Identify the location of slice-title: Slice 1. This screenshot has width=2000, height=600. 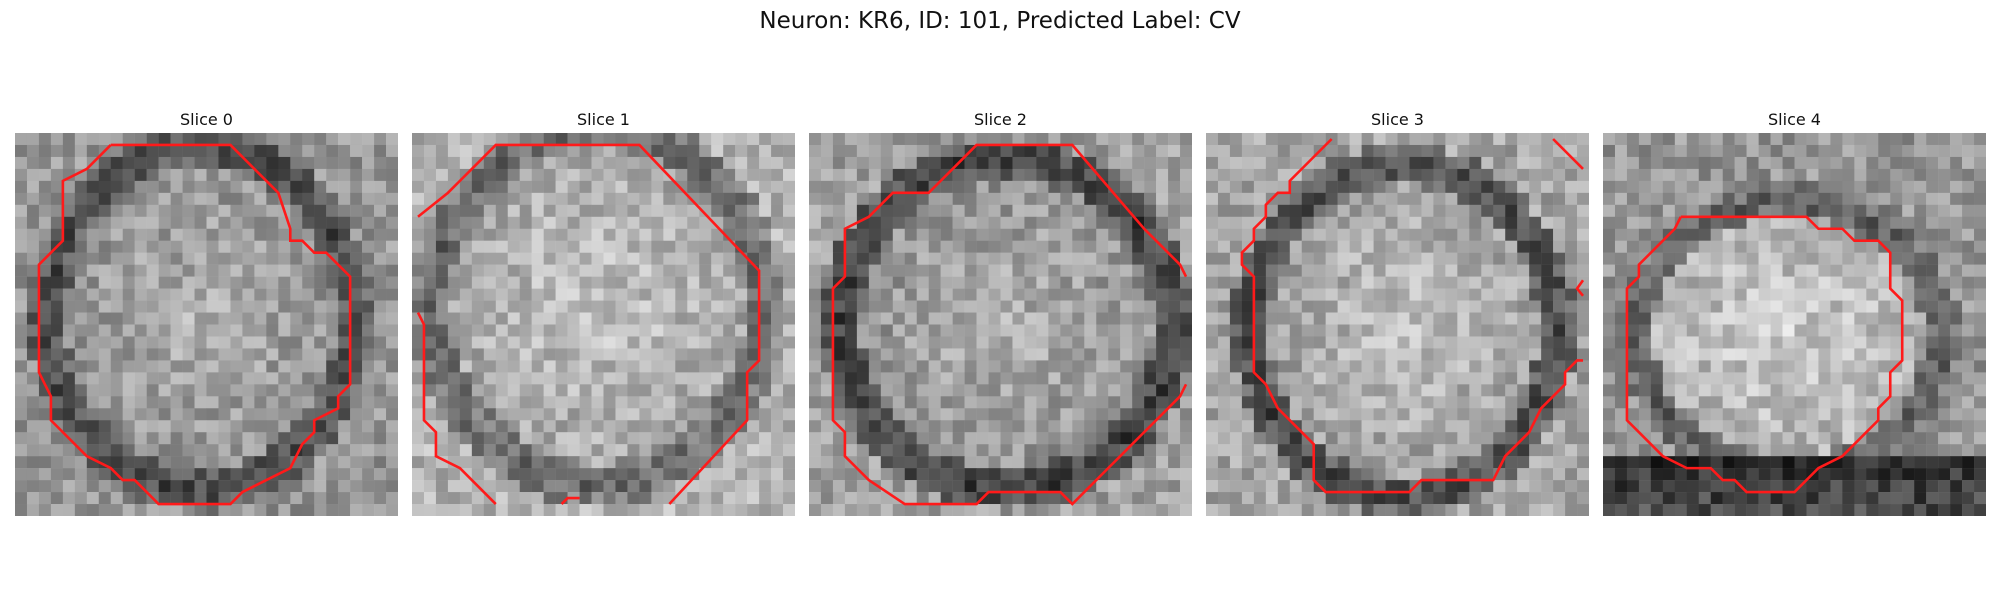
(603, 119).